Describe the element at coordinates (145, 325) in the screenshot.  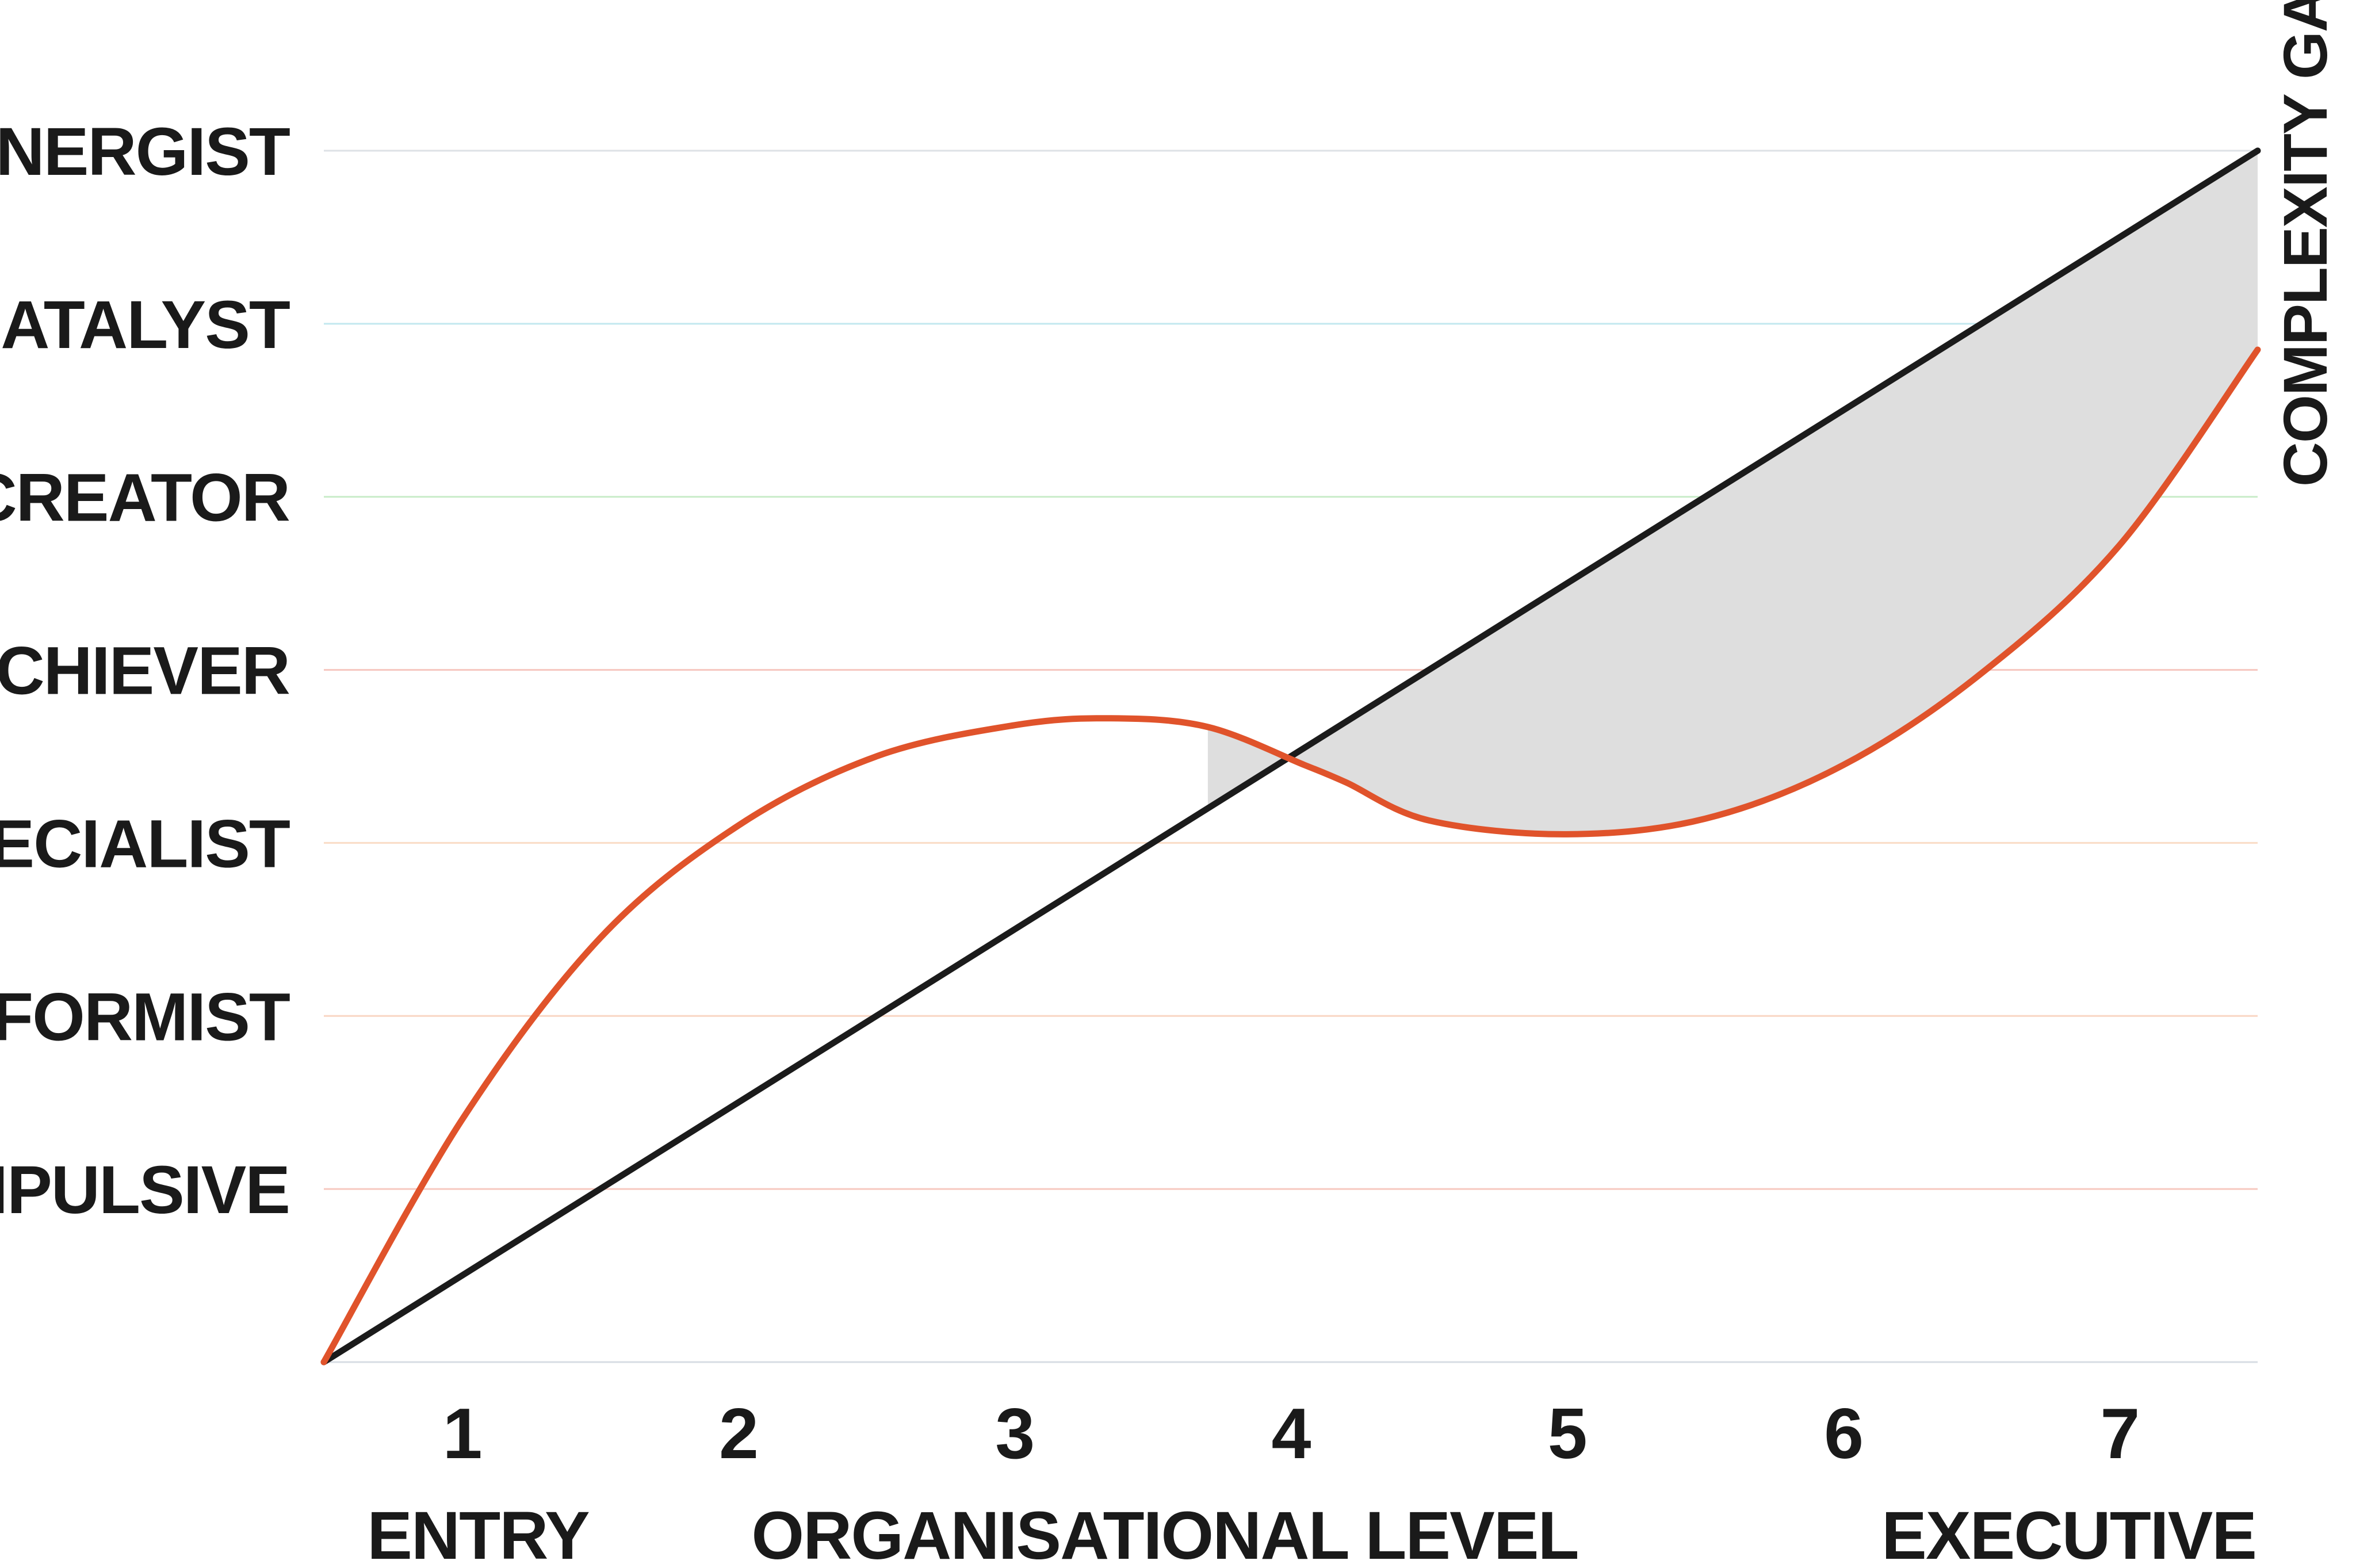
I see `y-level-label: CATALYST` at that location.